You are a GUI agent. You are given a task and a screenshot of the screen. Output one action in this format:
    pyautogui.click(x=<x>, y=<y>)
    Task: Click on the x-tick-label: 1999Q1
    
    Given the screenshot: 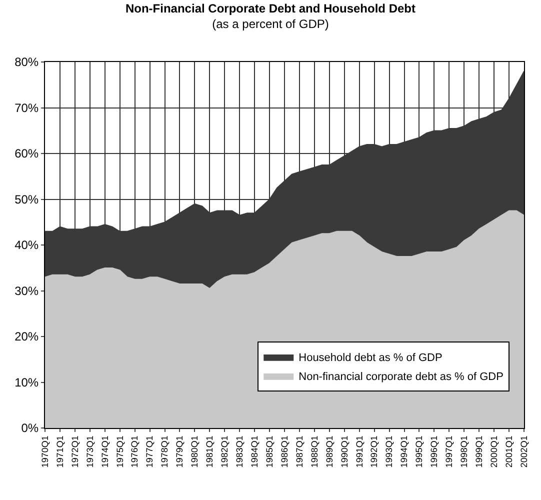 What is the action you would take?
    pyautogui.click(x=479, y=452)
    